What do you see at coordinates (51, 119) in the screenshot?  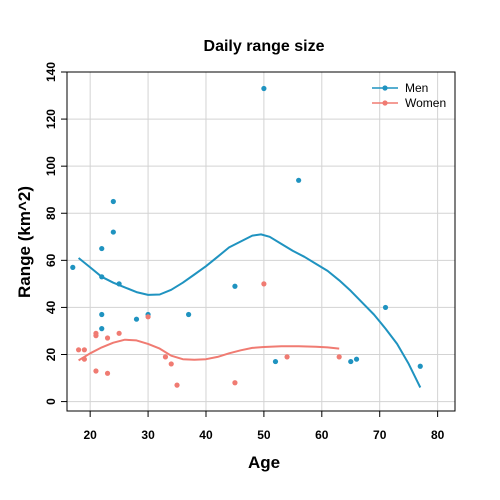 I see `y-tick-label: 120` at bounding box center [51, 119].